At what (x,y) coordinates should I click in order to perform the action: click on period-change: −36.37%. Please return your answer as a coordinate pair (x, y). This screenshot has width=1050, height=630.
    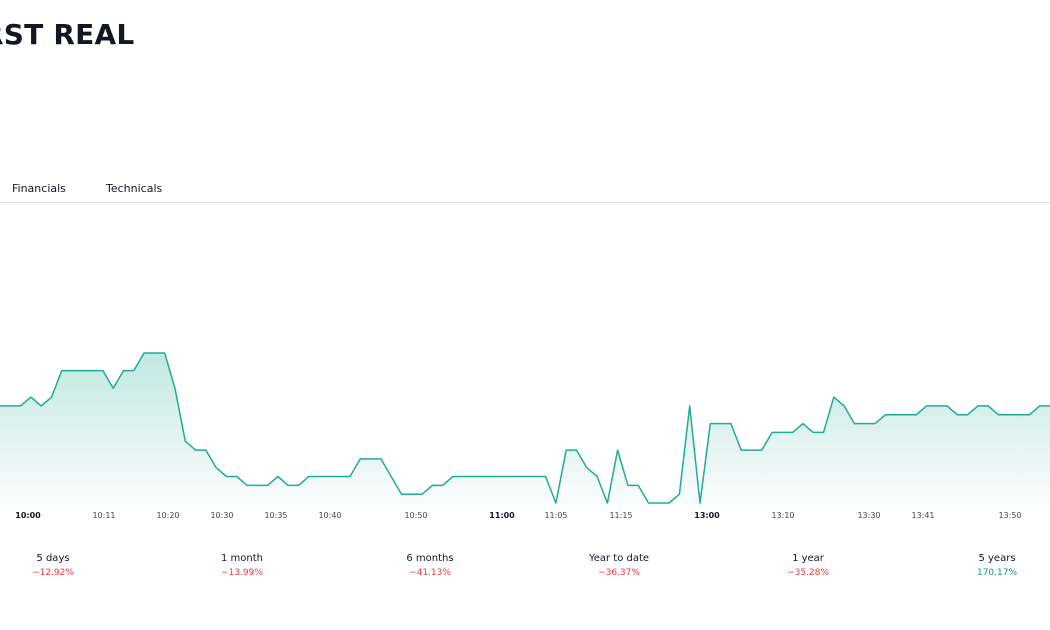
    Looking at the image, I should click on (619, 573).